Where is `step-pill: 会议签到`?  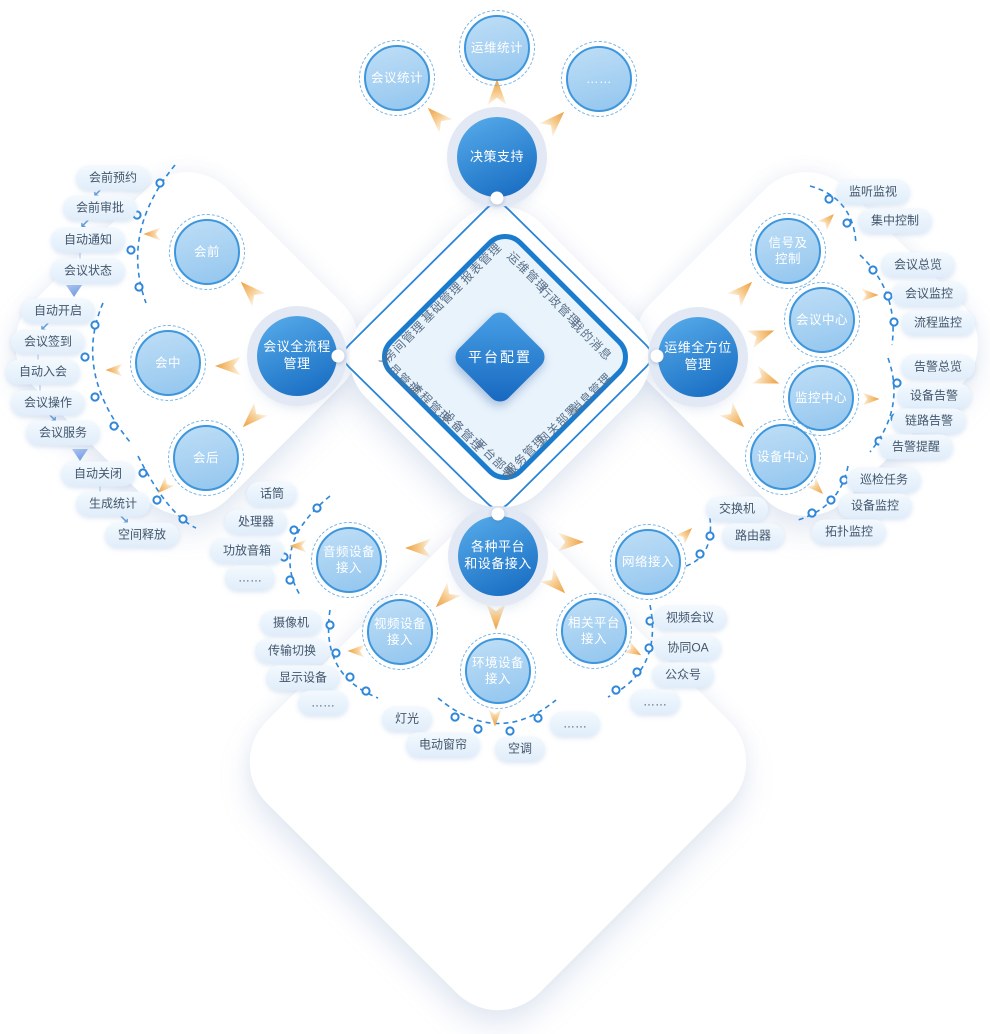
step-pill: 会议签到 is located at coordinates (48, 342).